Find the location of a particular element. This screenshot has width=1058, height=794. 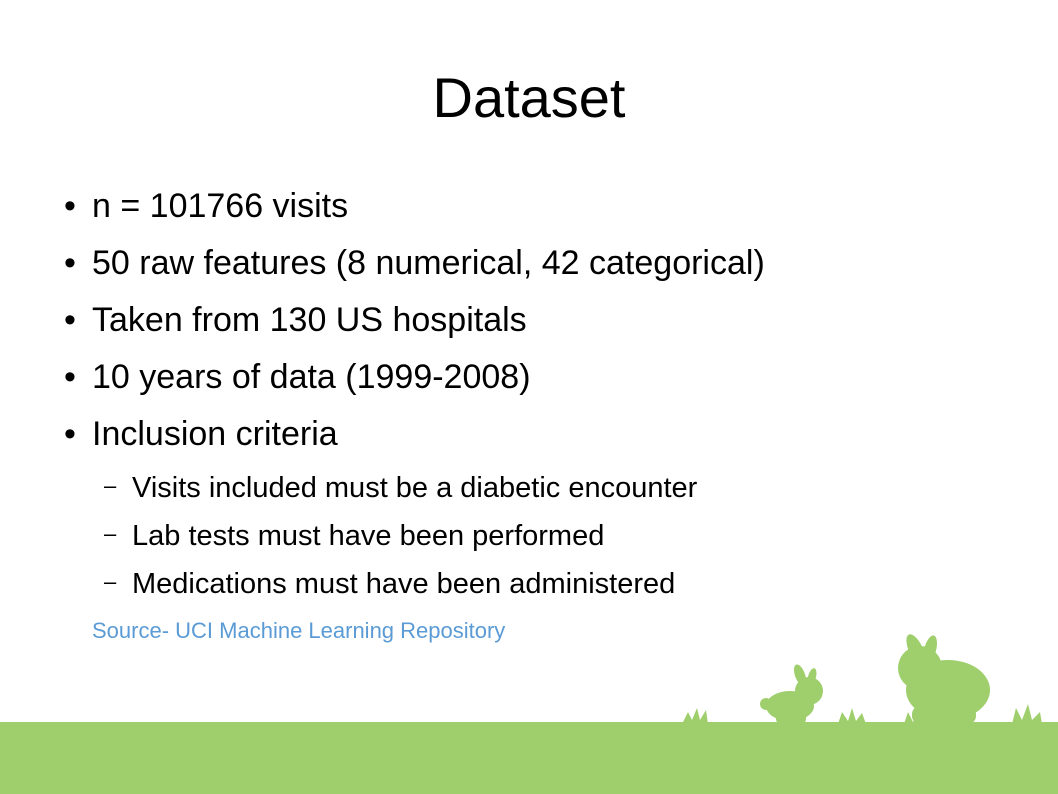

sub-bullet-text: Lab tests must have been performed is located at coordinates (368, 536).